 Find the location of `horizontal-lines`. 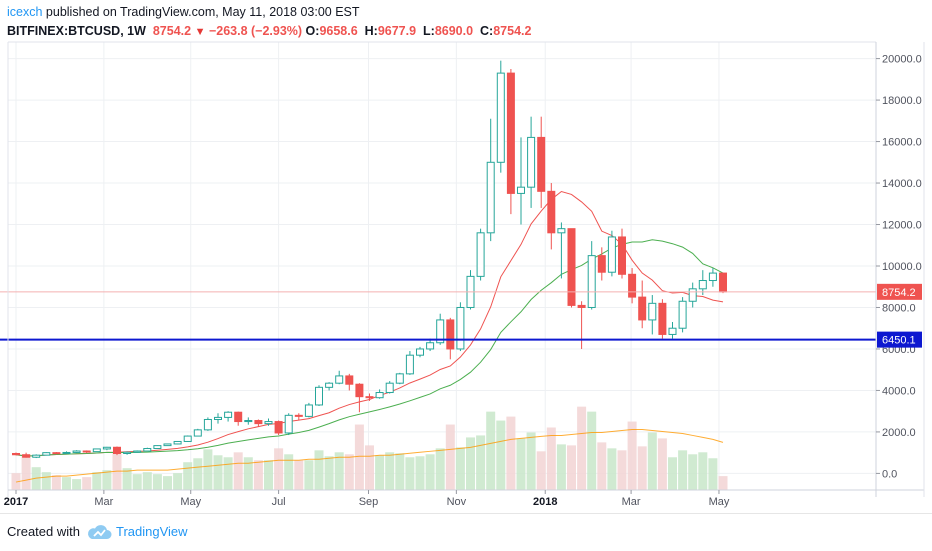

horizontal-lines is located at coordinates (438, 316).